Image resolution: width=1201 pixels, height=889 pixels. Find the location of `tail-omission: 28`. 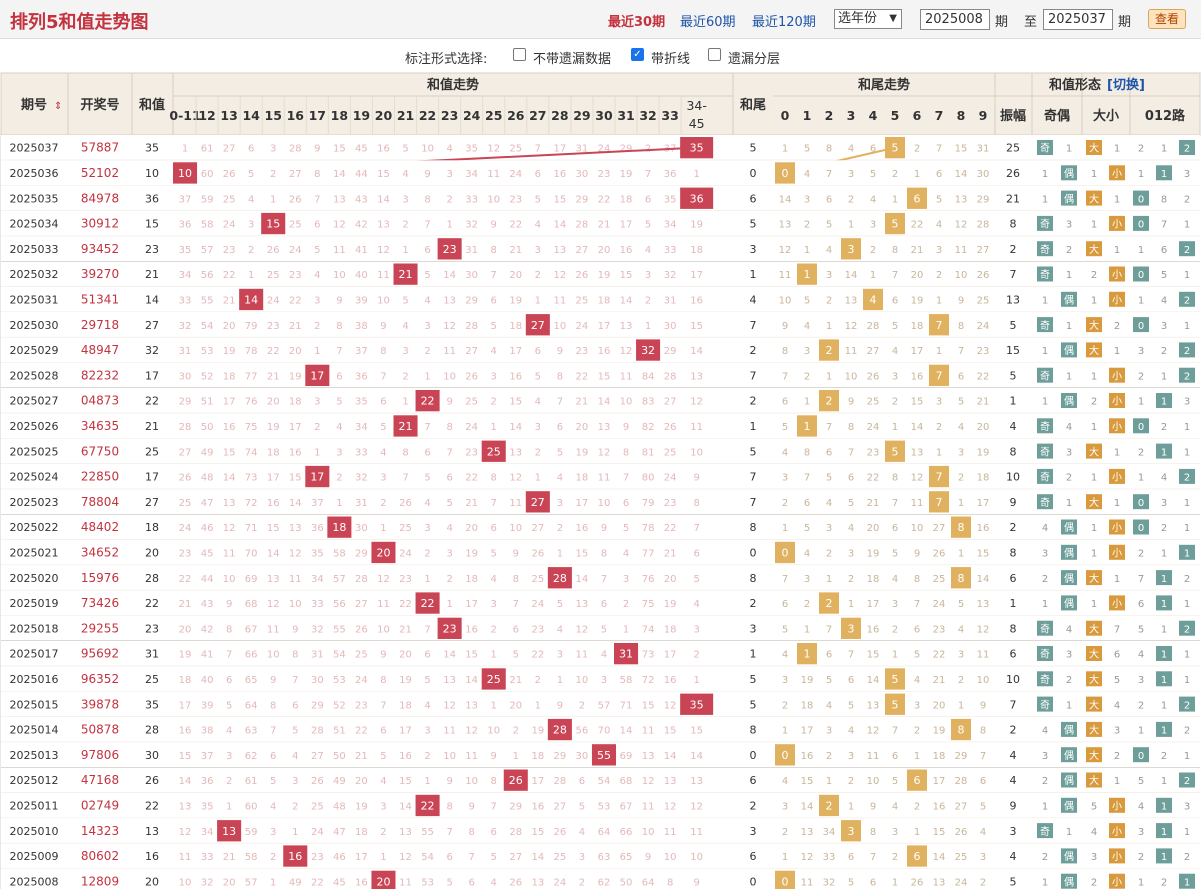

tail-omission: 28 is located at coordinates (961, 781).